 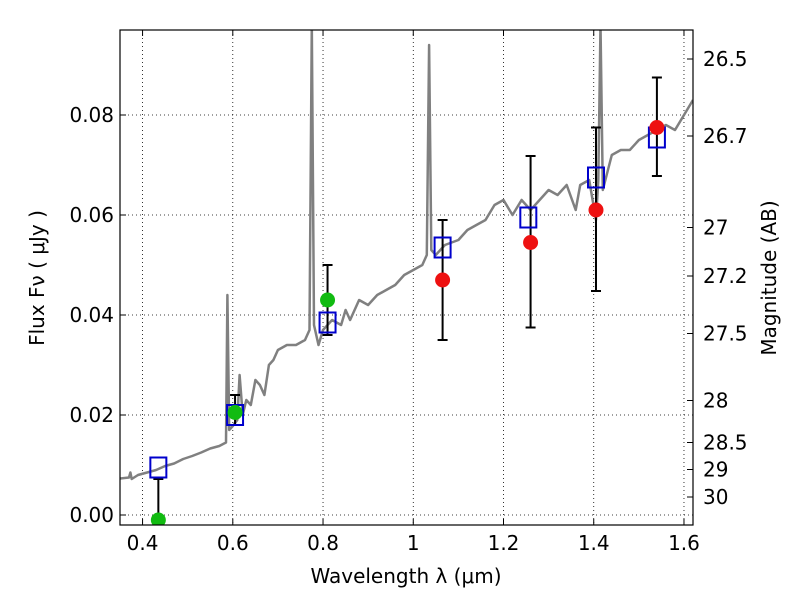 What do you see at coordinates (715, 401) in the screenshot?
I see `y2-tick-label: 28` at bounding box center [715, 401].